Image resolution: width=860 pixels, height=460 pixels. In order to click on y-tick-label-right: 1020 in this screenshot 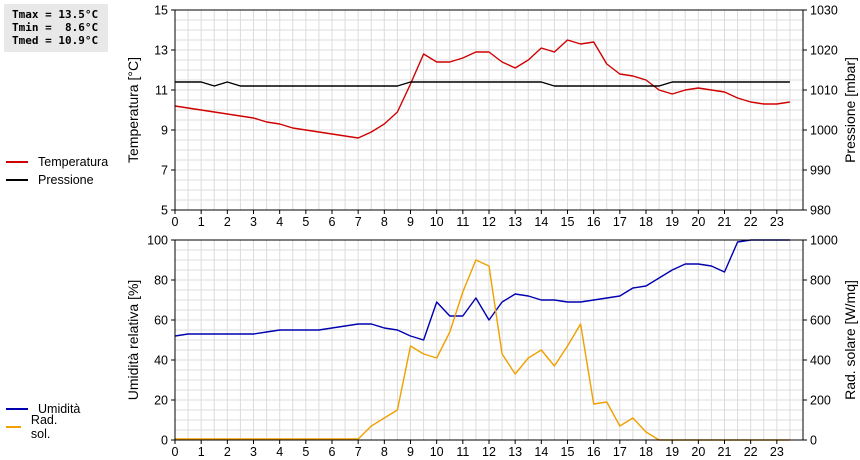, I will do `click(824, 51)`.